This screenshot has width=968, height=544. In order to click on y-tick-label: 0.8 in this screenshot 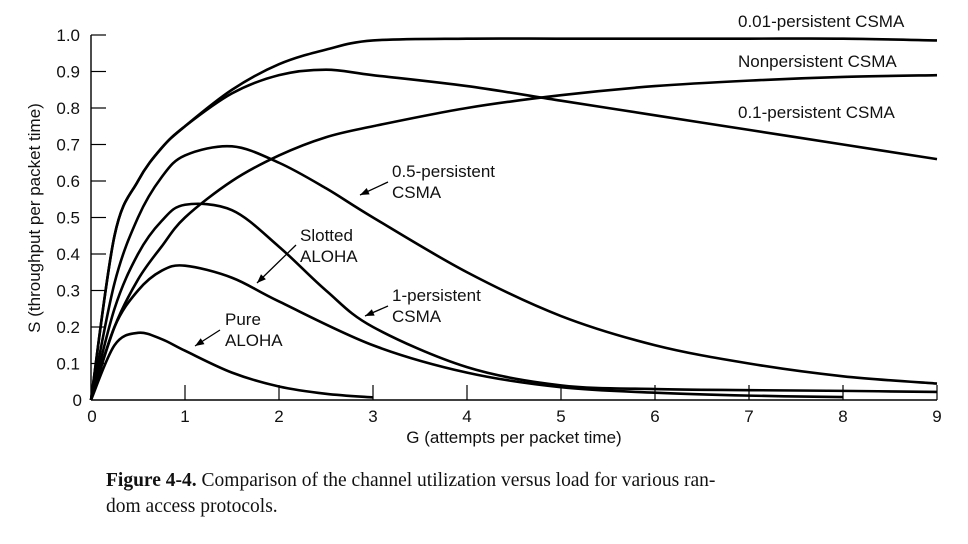, I will do `click(68, 108)`.